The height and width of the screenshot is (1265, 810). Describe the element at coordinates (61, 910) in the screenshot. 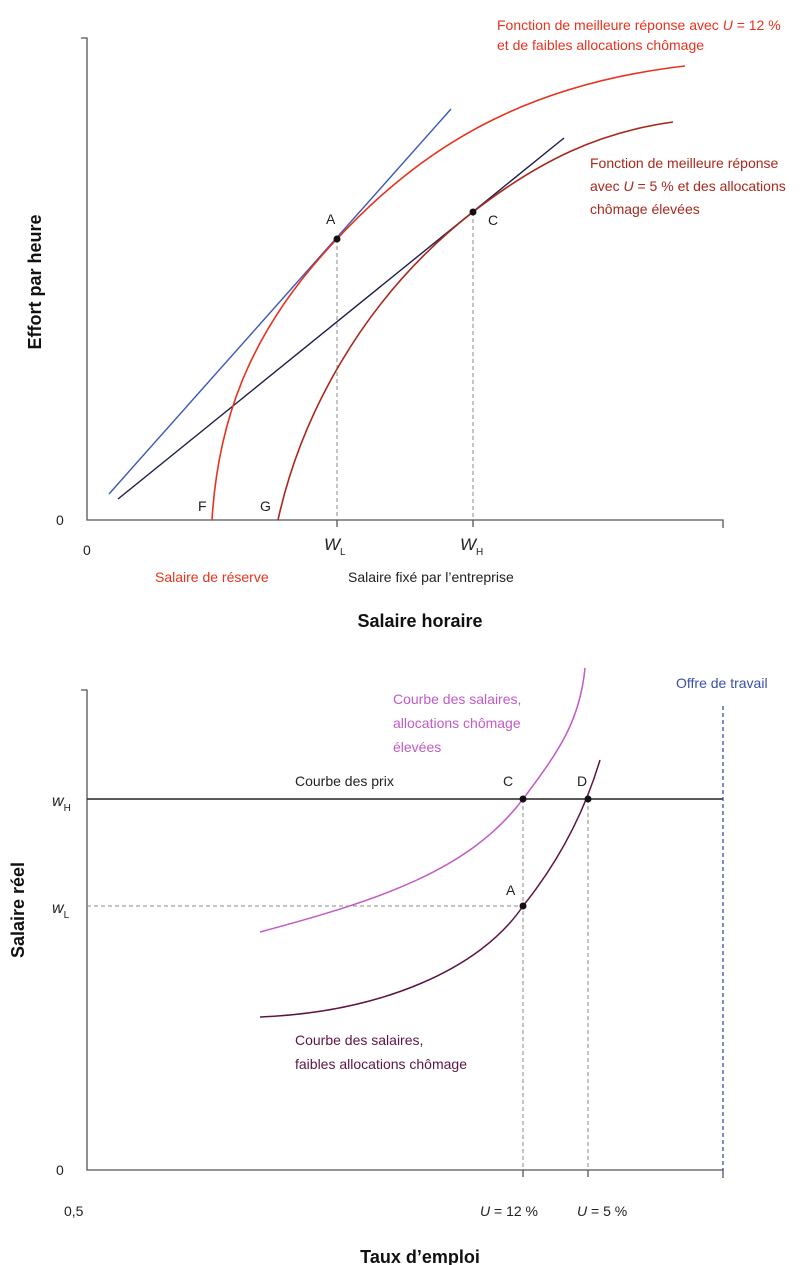

I see `wl-label: wL` at that location.